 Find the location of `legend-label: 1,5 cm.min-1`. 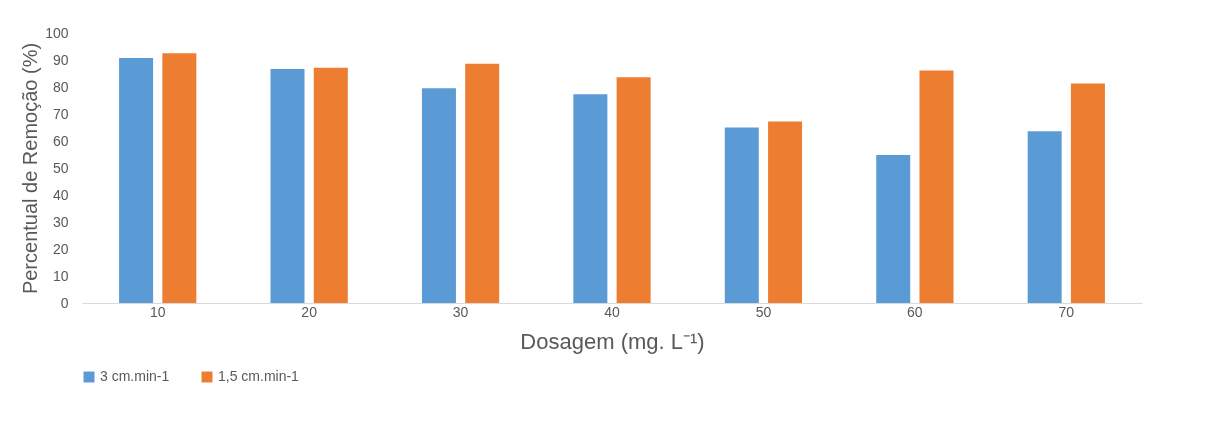

legend-label: 1,5 cm.min-1 is located at coordinates (259, 376).